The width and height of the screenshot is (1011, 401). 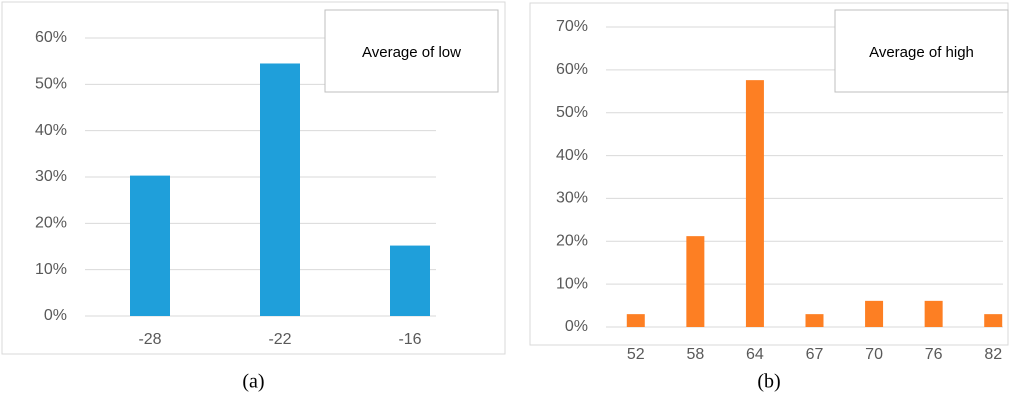 I want to click on caption: (a), so click(x=253, y=382).